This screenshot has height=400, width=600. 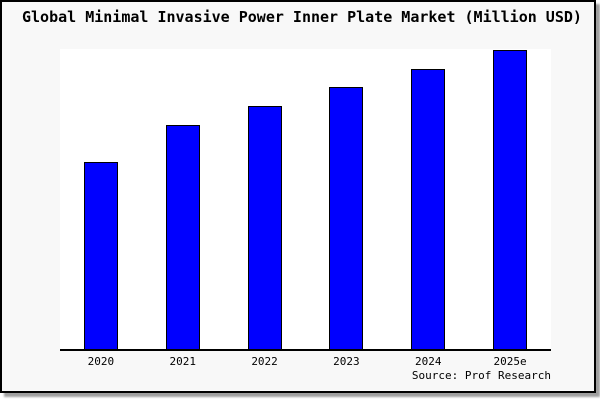 What do you see at coordinates (182, 236) in the screenshot?
I see `bar-2021` at bounding box center [182, 236].